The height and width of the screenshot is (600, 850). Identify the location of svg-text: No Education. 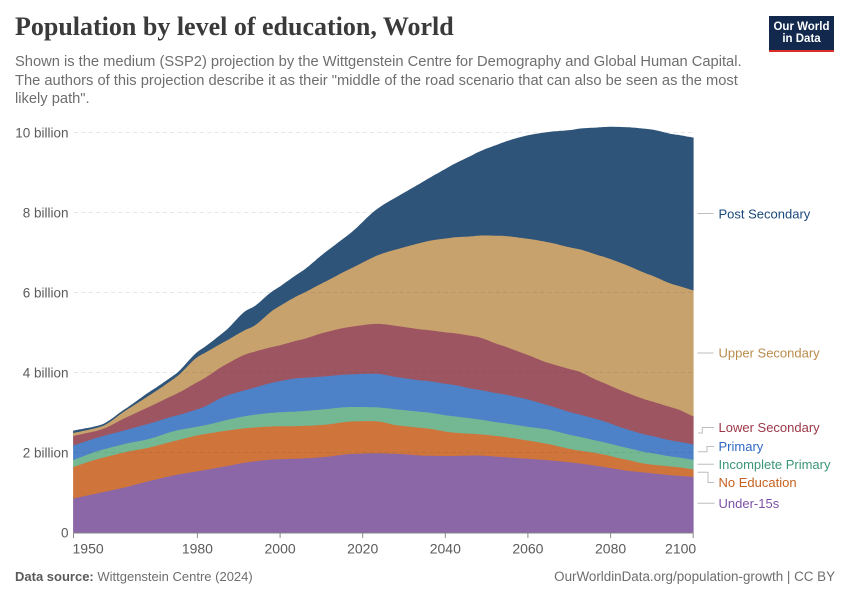
(758, 482).